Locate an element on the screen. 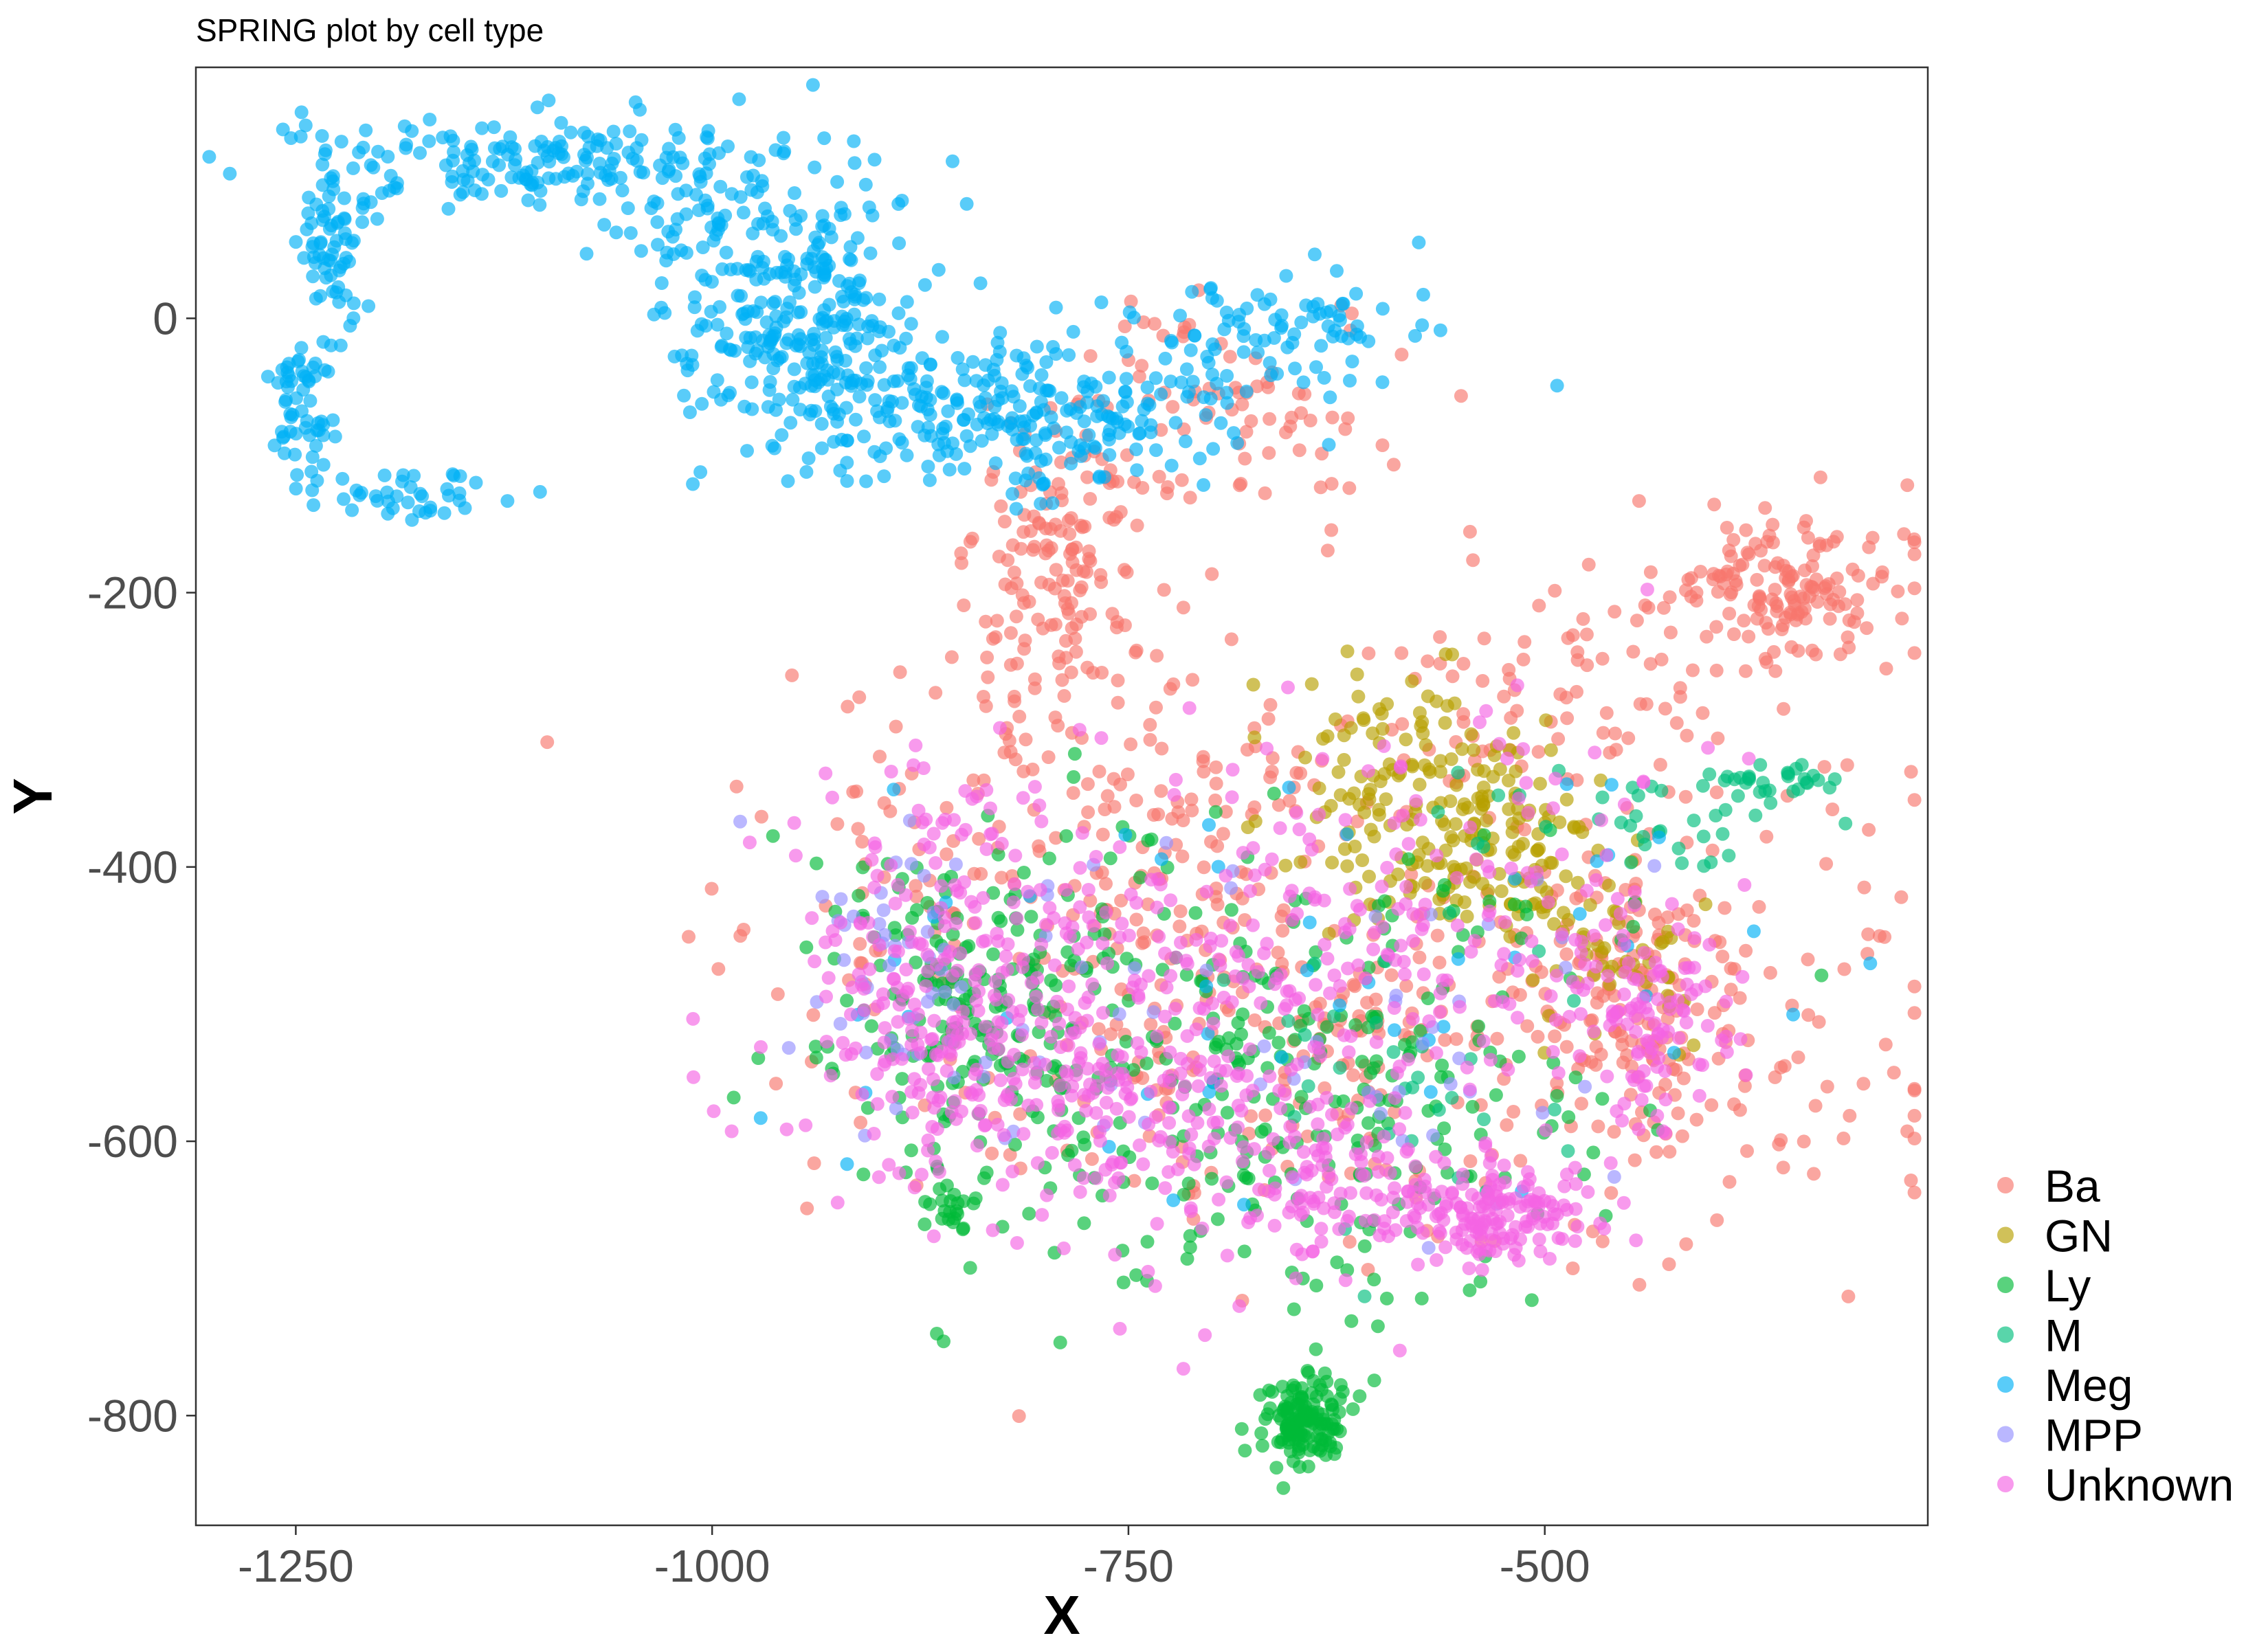  x-tick-label: -500 is located at coordinates (1545, 1565).